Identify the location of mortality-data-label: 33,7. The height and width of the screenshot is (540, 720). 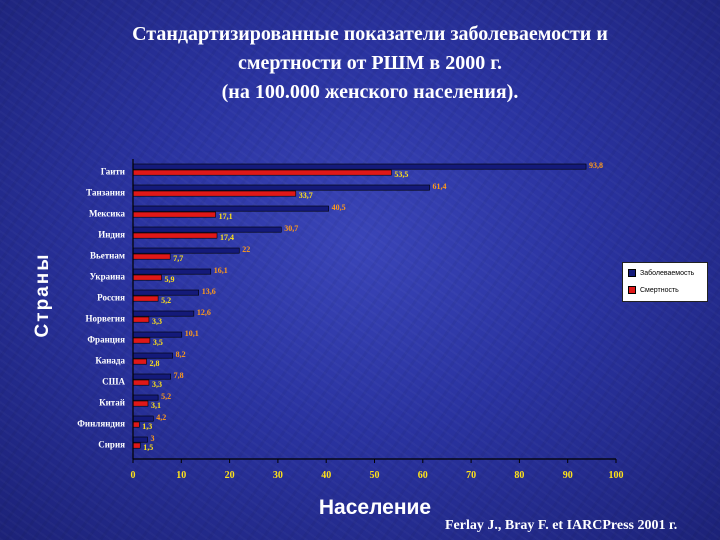
(306, 195).